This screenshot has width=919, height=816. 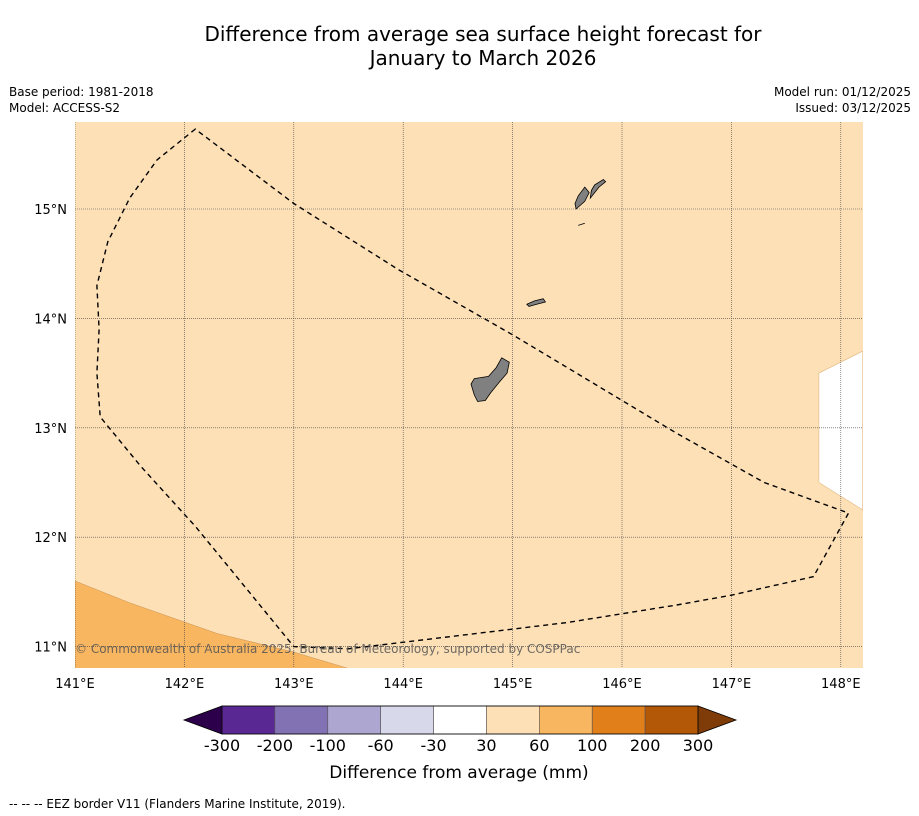 I want to click on colorbar-tick-label: -60, so click(x=381, y=745).